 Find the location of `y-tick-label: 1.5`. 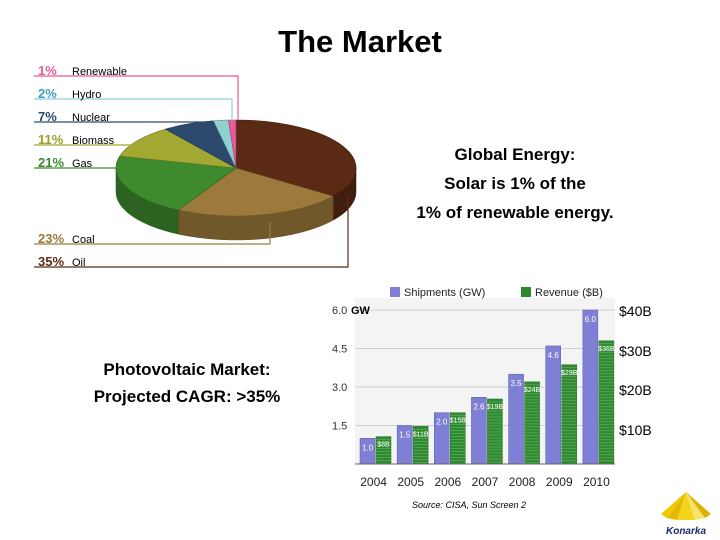

y-tick-label: 1.5 is located at coordinates (339, 427).